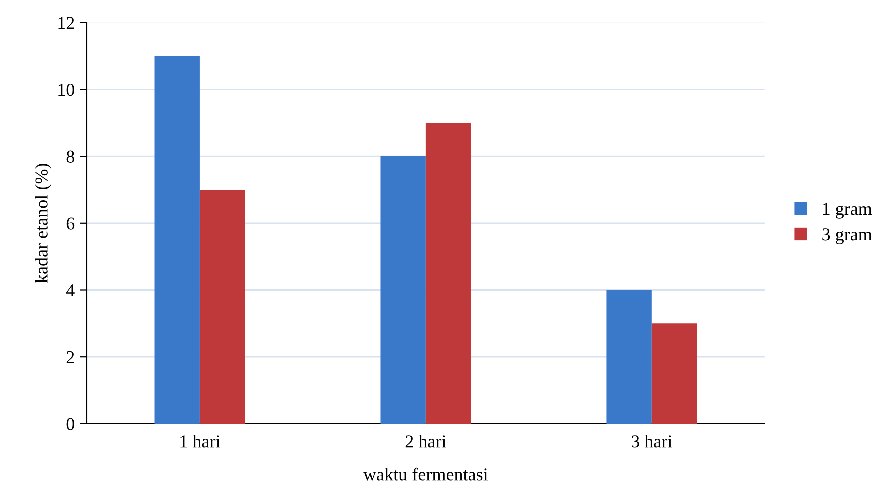 The image size is (892, 497). I want to click on y-axis-title: kadar etanol (%), so click(43, 224).